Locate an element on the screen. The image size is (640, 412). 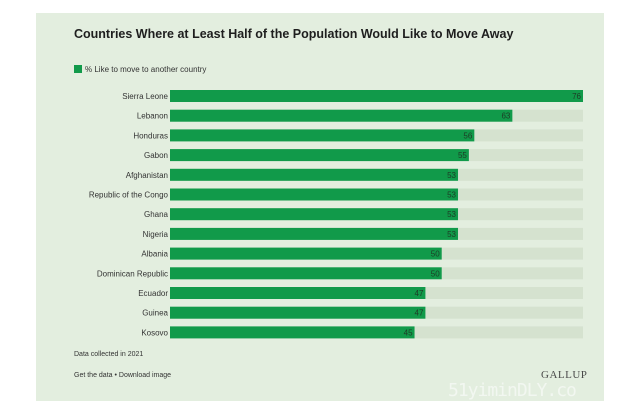
value-label: 56 is located at coordinates (467, 135).